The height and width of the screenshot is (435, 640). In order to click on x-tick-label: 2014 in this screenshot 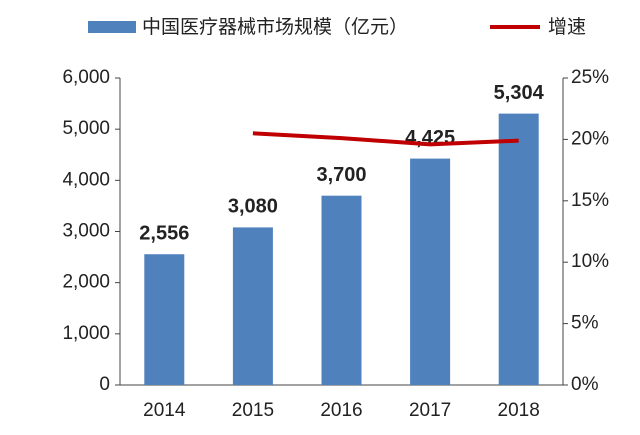, I will do `click(164, 410)`.